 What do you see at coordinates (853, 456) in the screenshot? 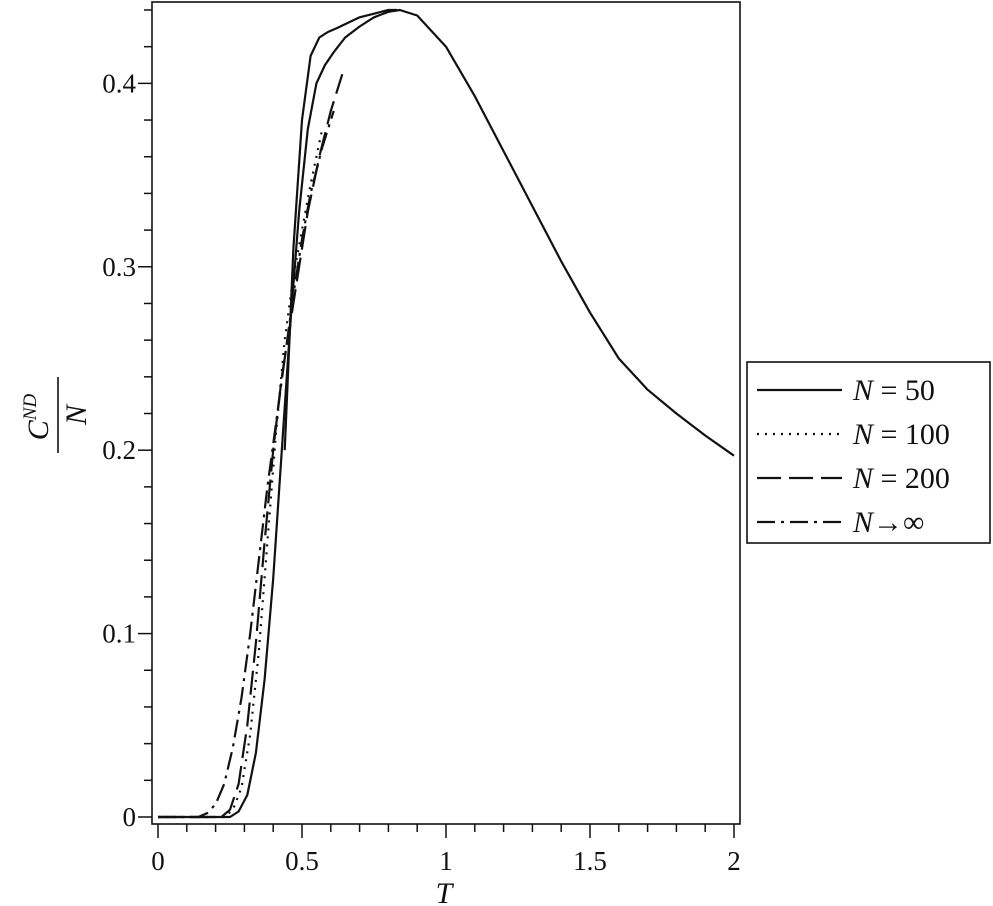
I see `legend-items: N = 50 N = 100 N = 200 N→∞` at bounding box center [853, 456].